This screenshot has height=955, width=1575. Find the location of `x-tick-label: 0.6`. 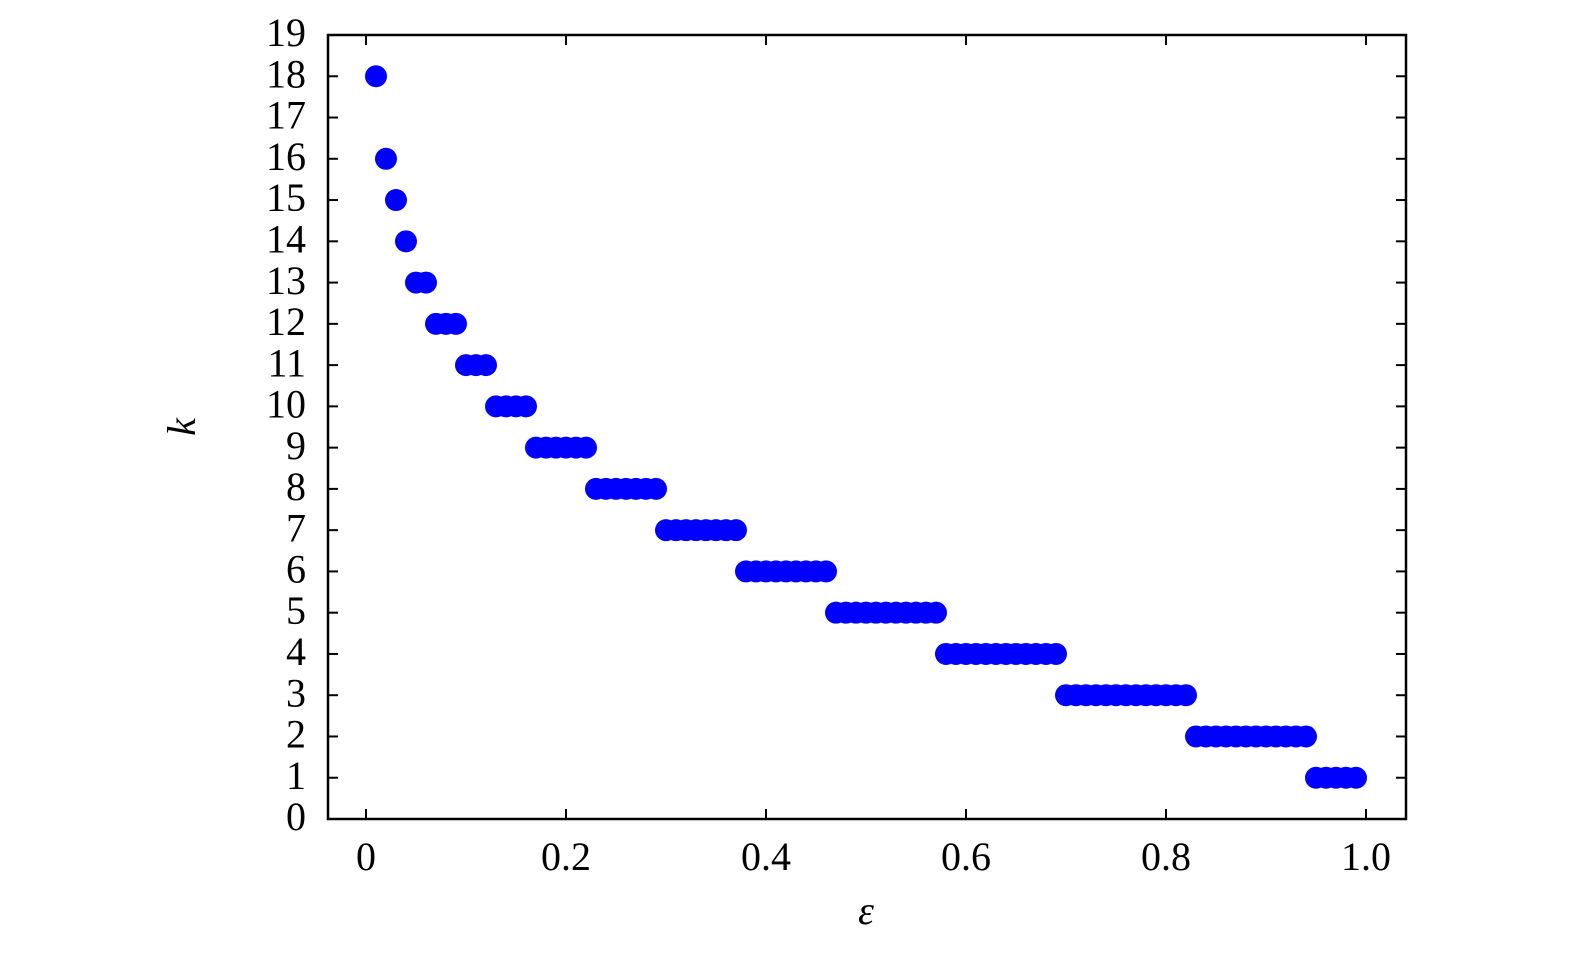

x-tick-label: 0.6 is located at coordinates (966, 856).